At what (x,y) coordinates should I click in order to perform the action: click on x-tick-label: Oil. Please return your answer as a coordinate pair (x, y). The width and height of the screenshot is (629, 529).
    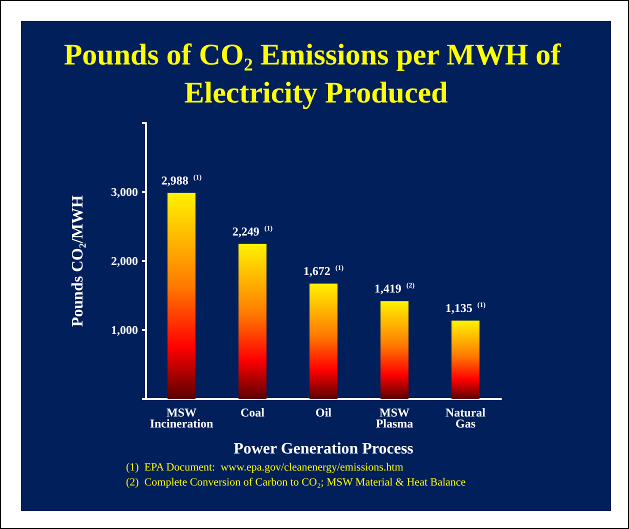
    Looking at the image, I should click on (323, 413).